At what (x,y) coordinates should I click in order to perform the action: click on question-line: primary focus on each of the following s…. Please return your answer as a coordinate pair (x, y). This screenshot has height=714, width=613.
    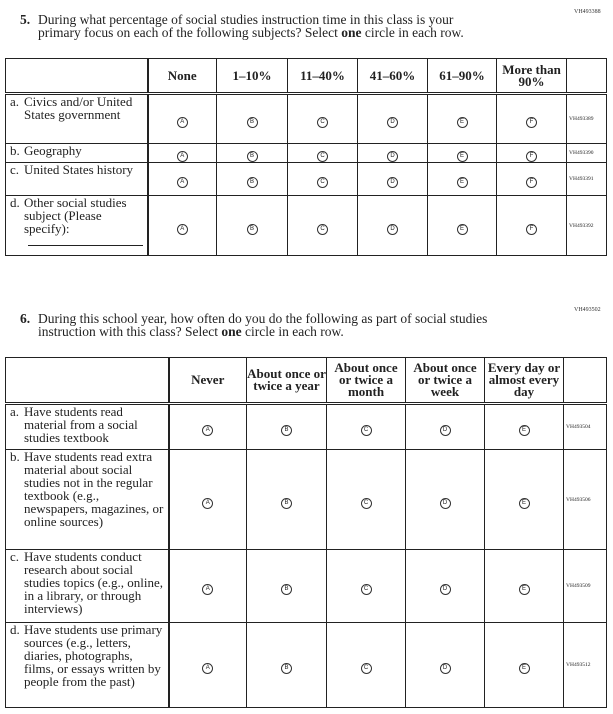
    Looking at the image, I should click on (190, 32).